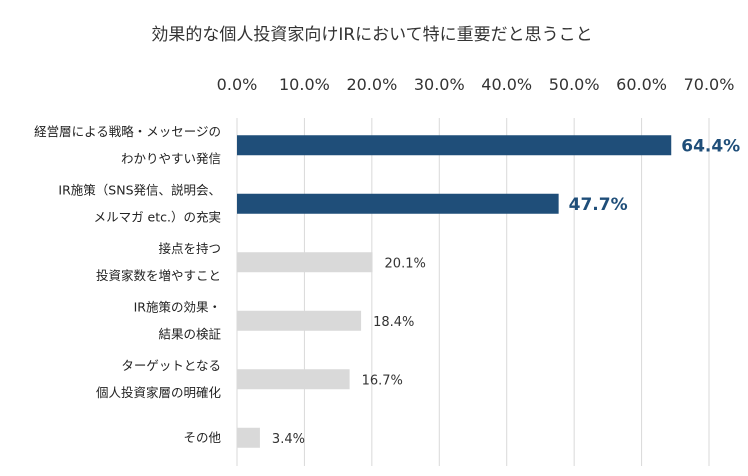 This screenshot has width=748, height=476. I want to click on category-label: 投資家数を増やすこと, so click(158, 275).